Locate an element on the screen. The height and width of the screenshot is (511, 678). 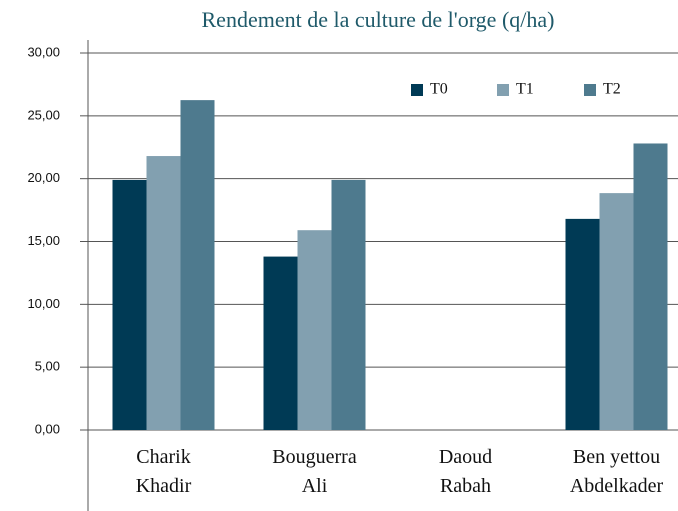
x-tick-label: Bouguerra Ali is located at coordinates (314, 471).